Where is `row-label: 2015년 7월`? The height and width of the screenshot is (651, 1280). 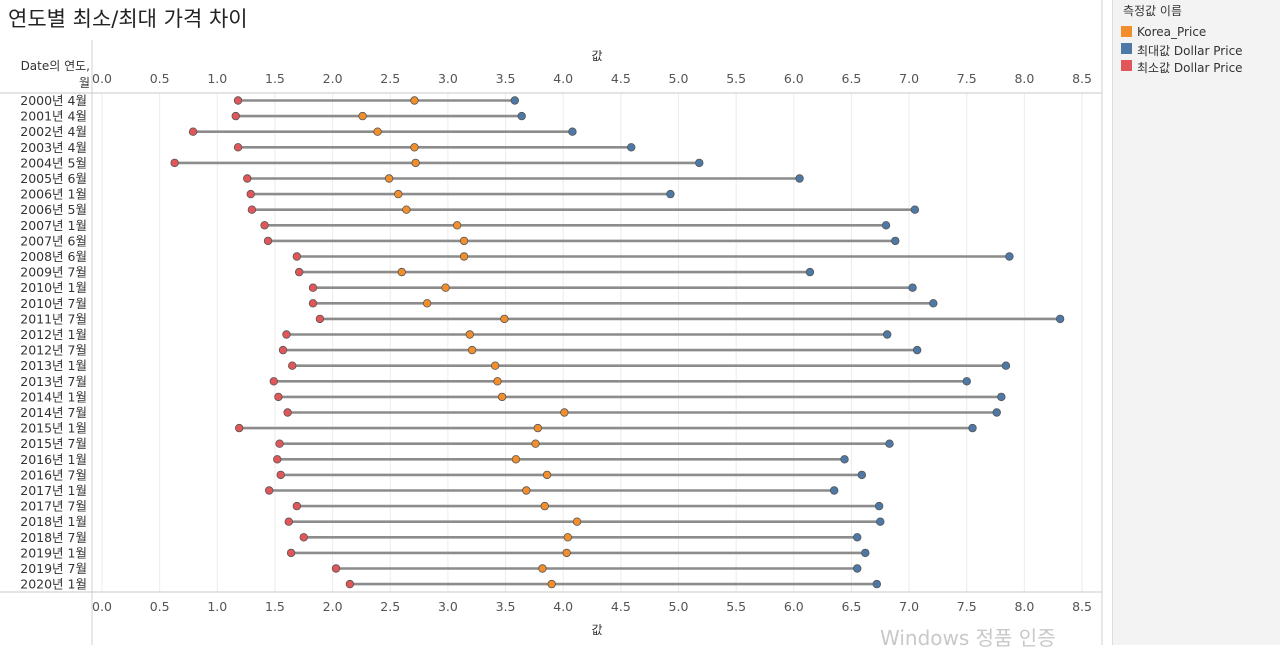
row-label: 2015년 7월 is located at coordinates (53, 443).